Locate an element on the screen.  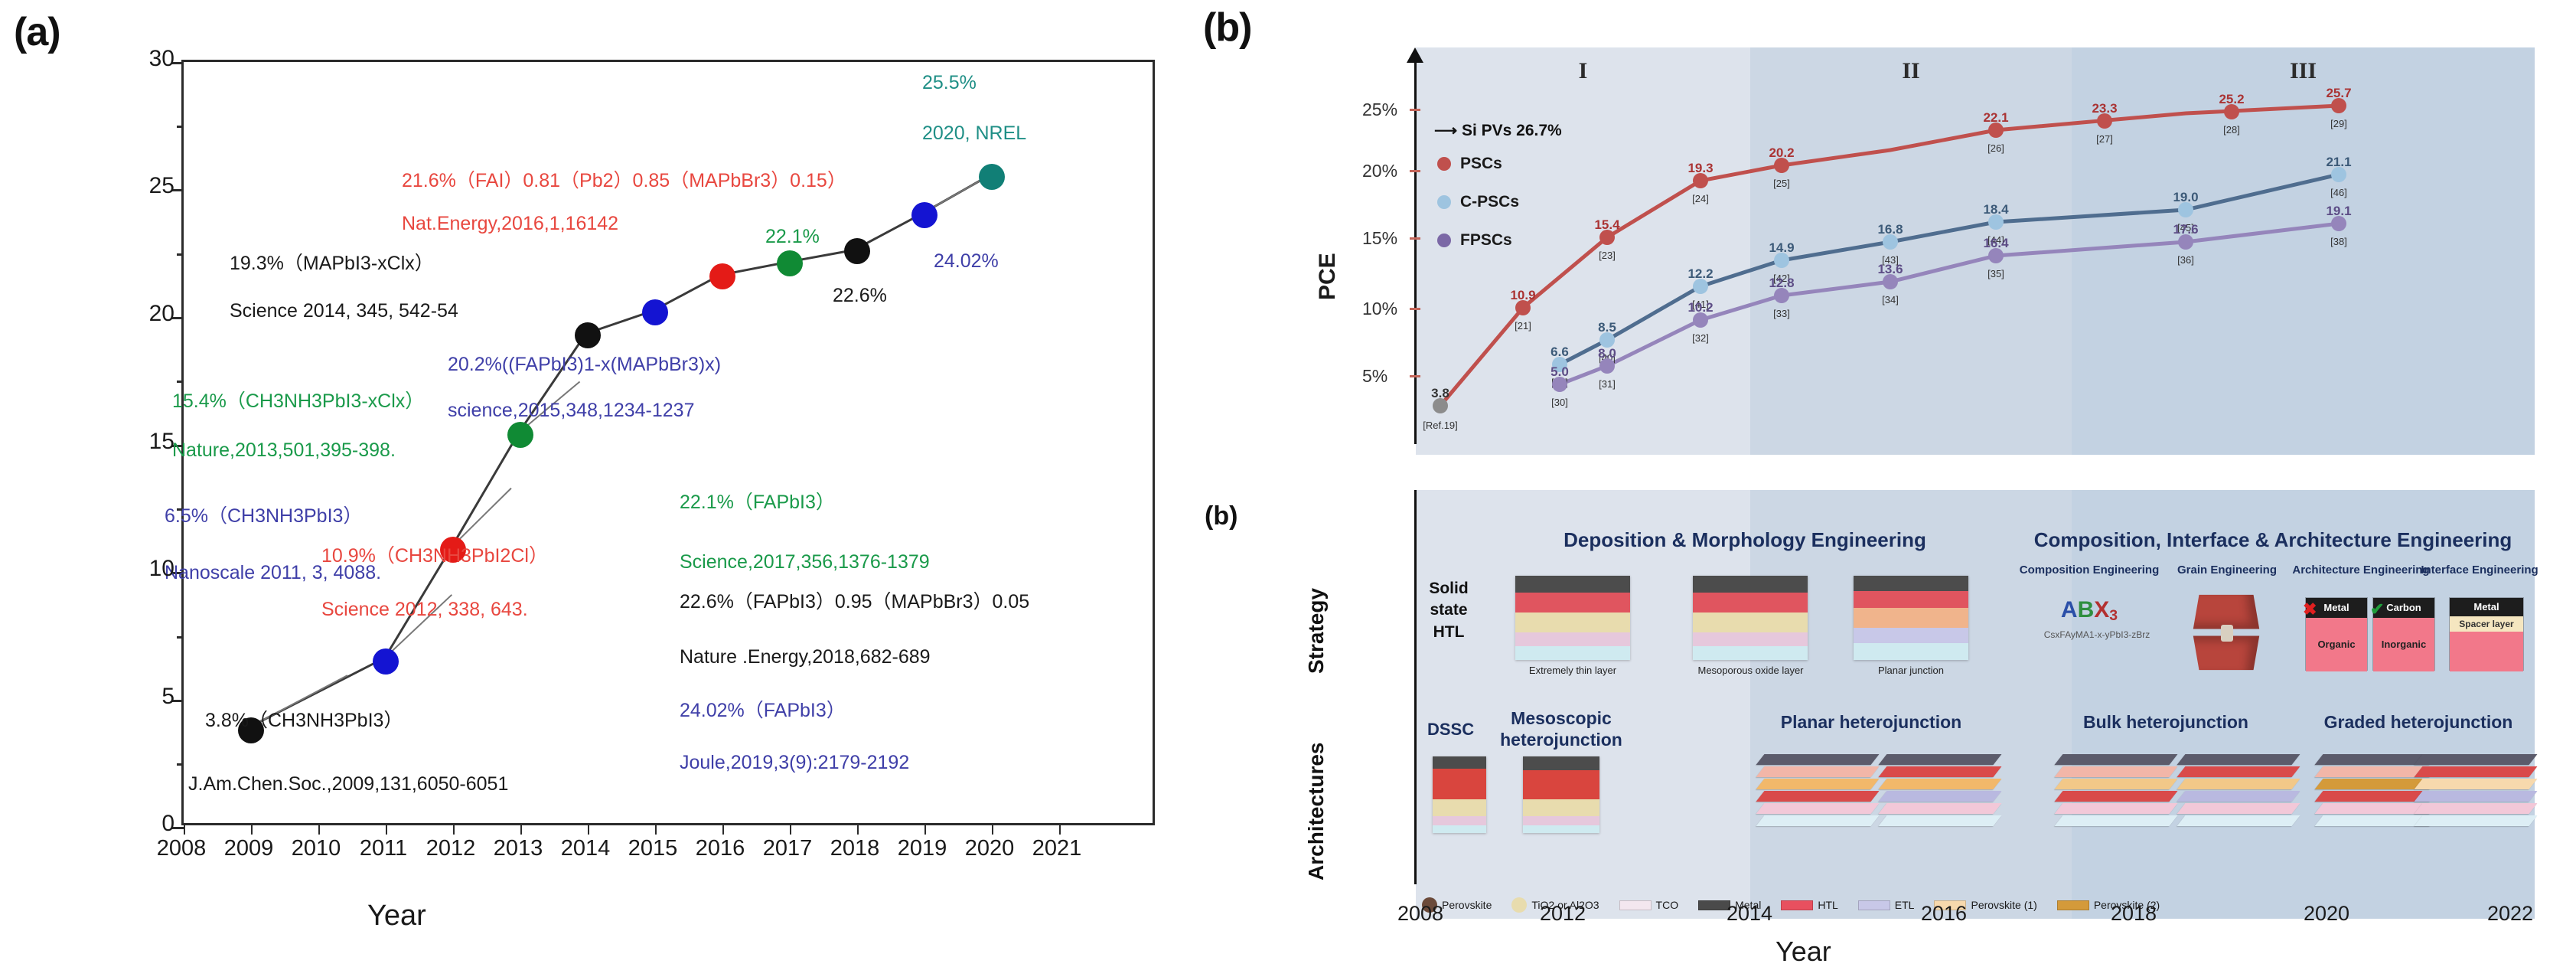
y-tick-minor is located at coordinates (180, 509).